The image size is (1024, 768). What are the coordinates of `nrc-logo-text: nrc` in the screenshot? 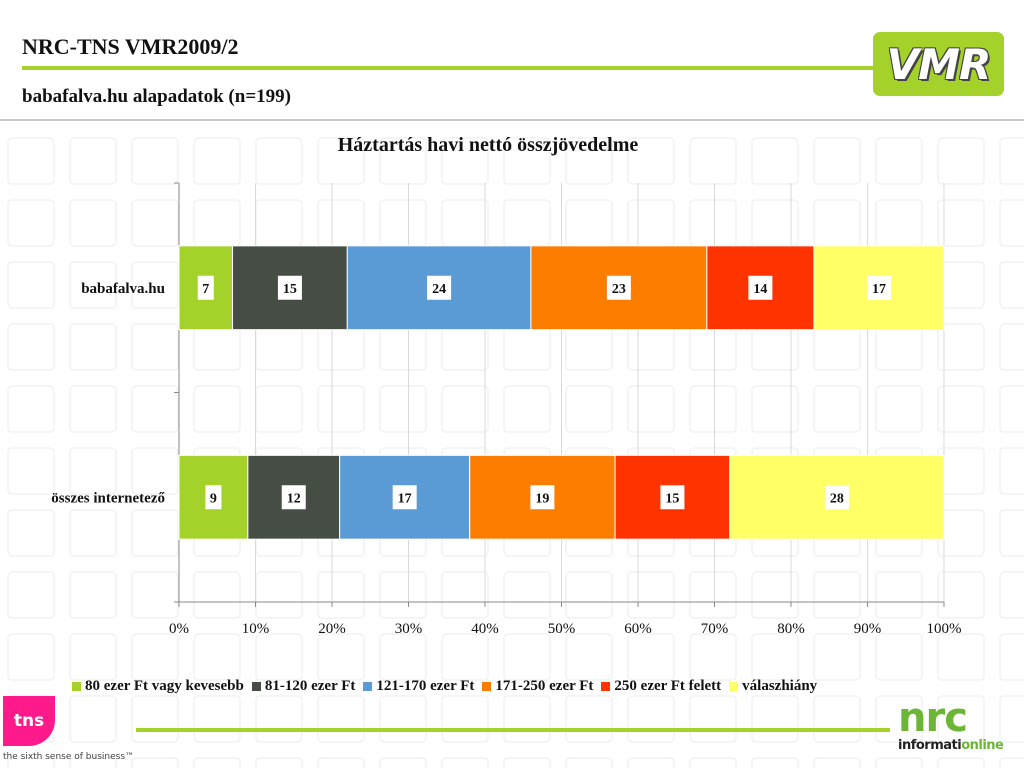 It's located at (933, 718).